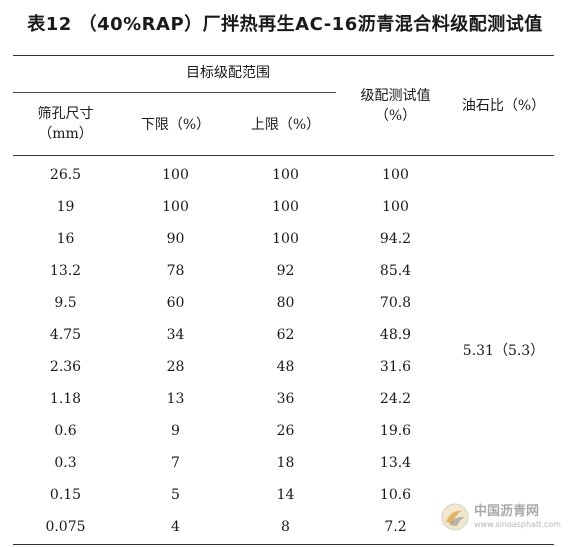  Describe the element at coordinates (285, 125) in the screenshot. I see `upper-limit-header: 上限（%）` at that location.